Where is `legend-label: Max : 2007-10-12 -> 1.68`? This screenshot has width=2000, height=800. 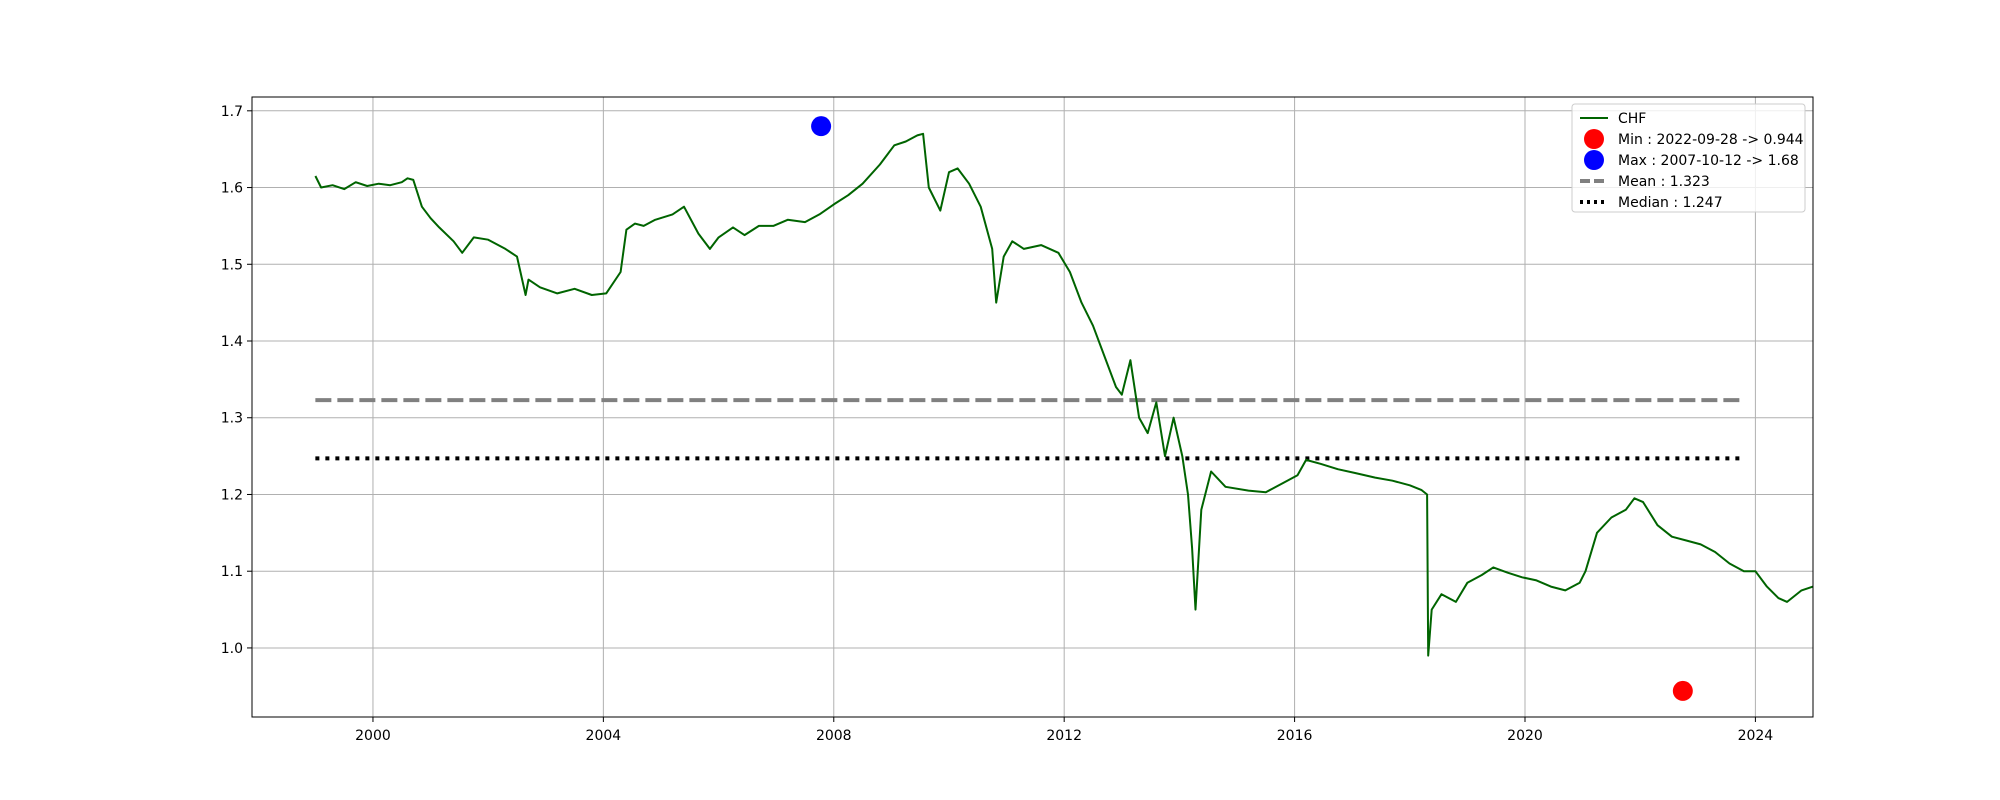 legend-label: Max : 2007-10-12 -> 1.68 is located at coordinates (1708, 161).